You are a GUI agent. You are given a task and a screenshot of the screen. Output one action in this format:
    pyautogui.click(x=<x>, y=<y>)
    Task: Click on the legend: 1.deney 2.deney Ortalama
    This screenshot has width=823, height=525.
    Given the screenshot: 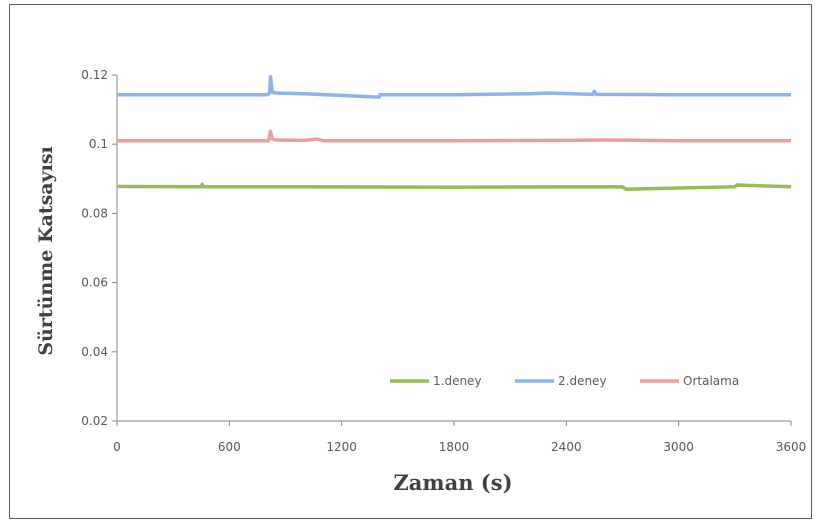 What is the action you would take?
    pyautogui.click(x=564, y=381)
    